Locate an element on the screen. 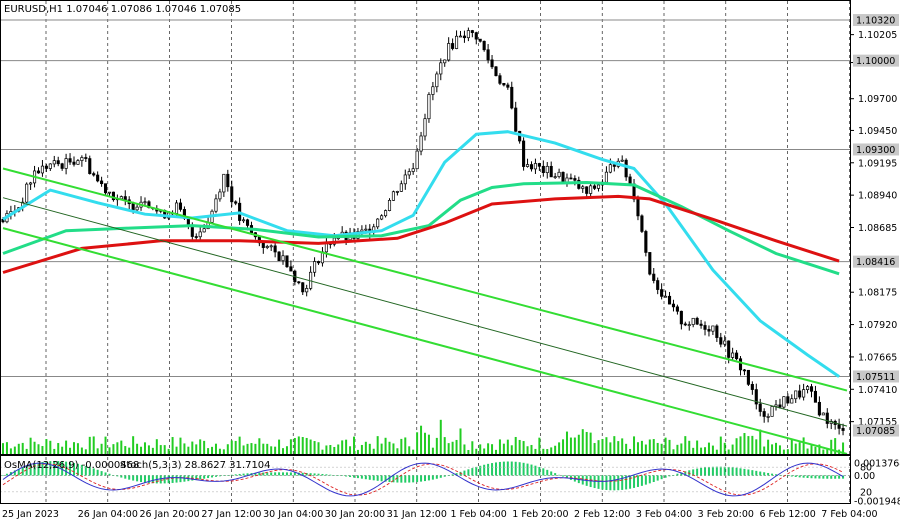 The image size is (900, 528). price-level-label: 1.08416 is located at coordinates (875, 262).